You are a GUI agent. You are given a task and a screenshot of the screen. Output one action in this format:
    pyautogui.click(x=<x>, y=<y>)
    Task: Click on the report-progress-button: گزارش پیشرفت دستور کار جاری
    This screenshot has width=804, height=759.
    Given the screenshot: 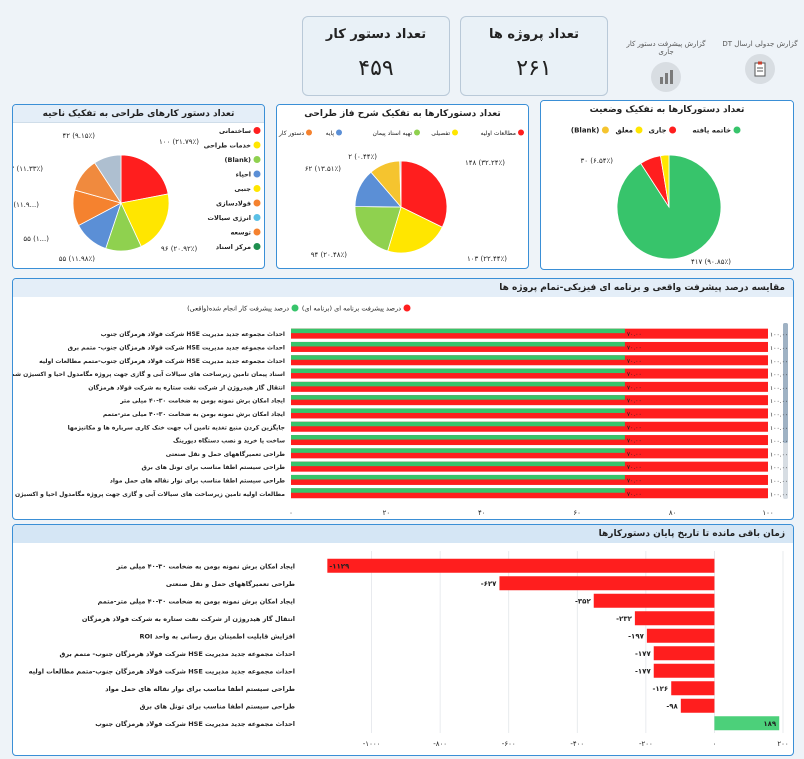 What is the action you would take?
    pyautogui.click(x=666, y=66)
    